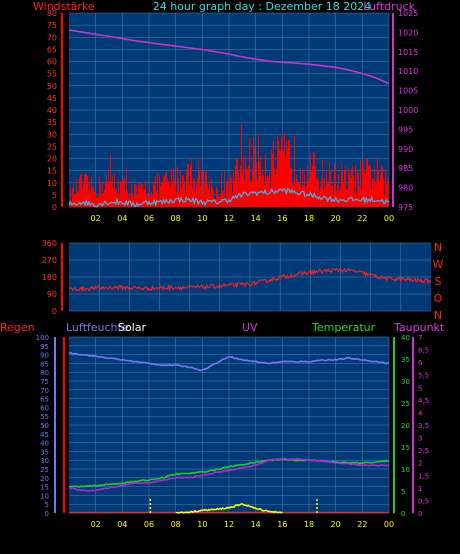 The width and height of the screenshot is (460, 554). What do you see at coordinates (243, 524) in the screenshot?
I see `climate-x-ticks: 02 04 06 08 10 12 14 16 18 20 22 00` at bounding box center [243, 524].